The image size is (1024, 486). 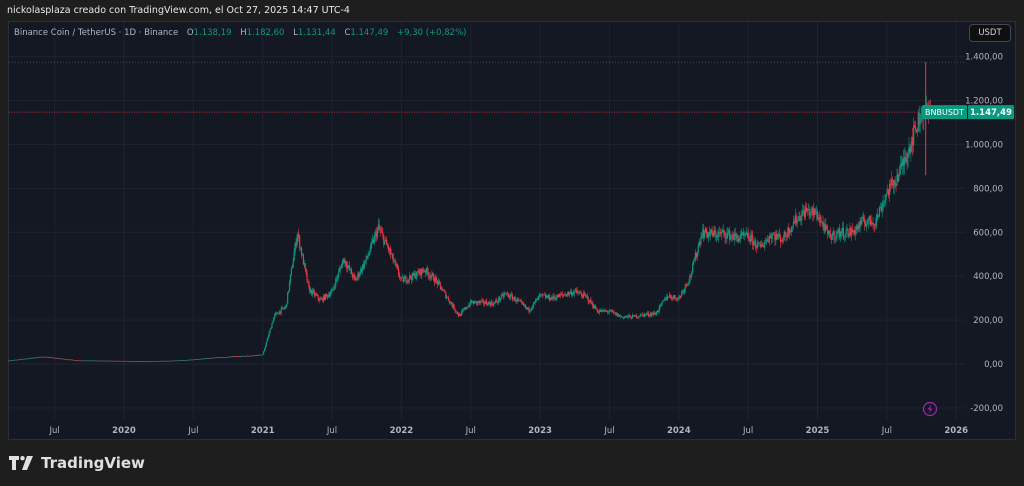 What do you see at coordinates (21, 463) in the screenshot?
I see `tradingview-logo-icon` at bounding box center [21, 463].